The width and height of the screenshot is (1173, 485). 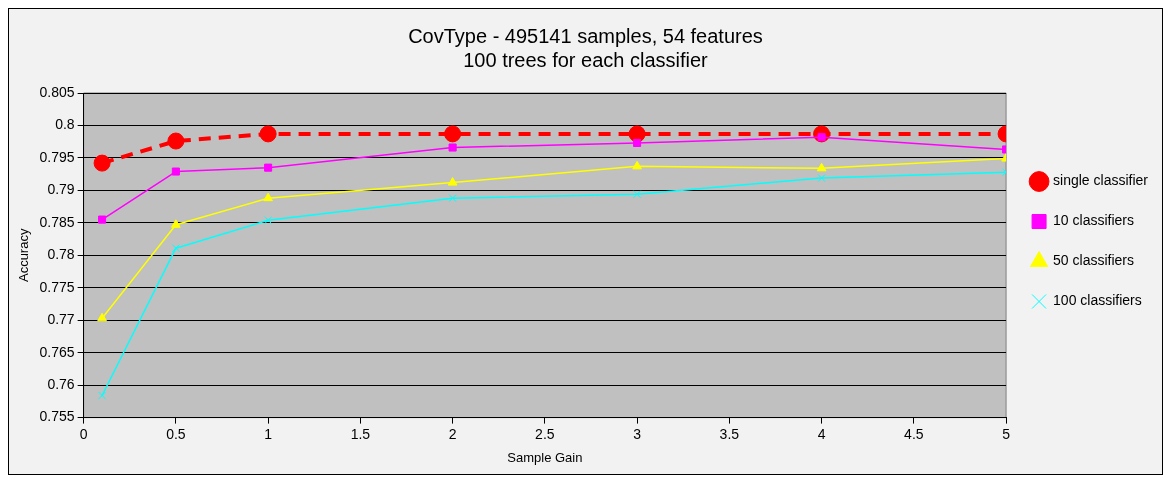 What do you see at coordinates (61, 189) in the screenshot?
I see `y-tick-label: 0.79` at bounding box center [61, 189].